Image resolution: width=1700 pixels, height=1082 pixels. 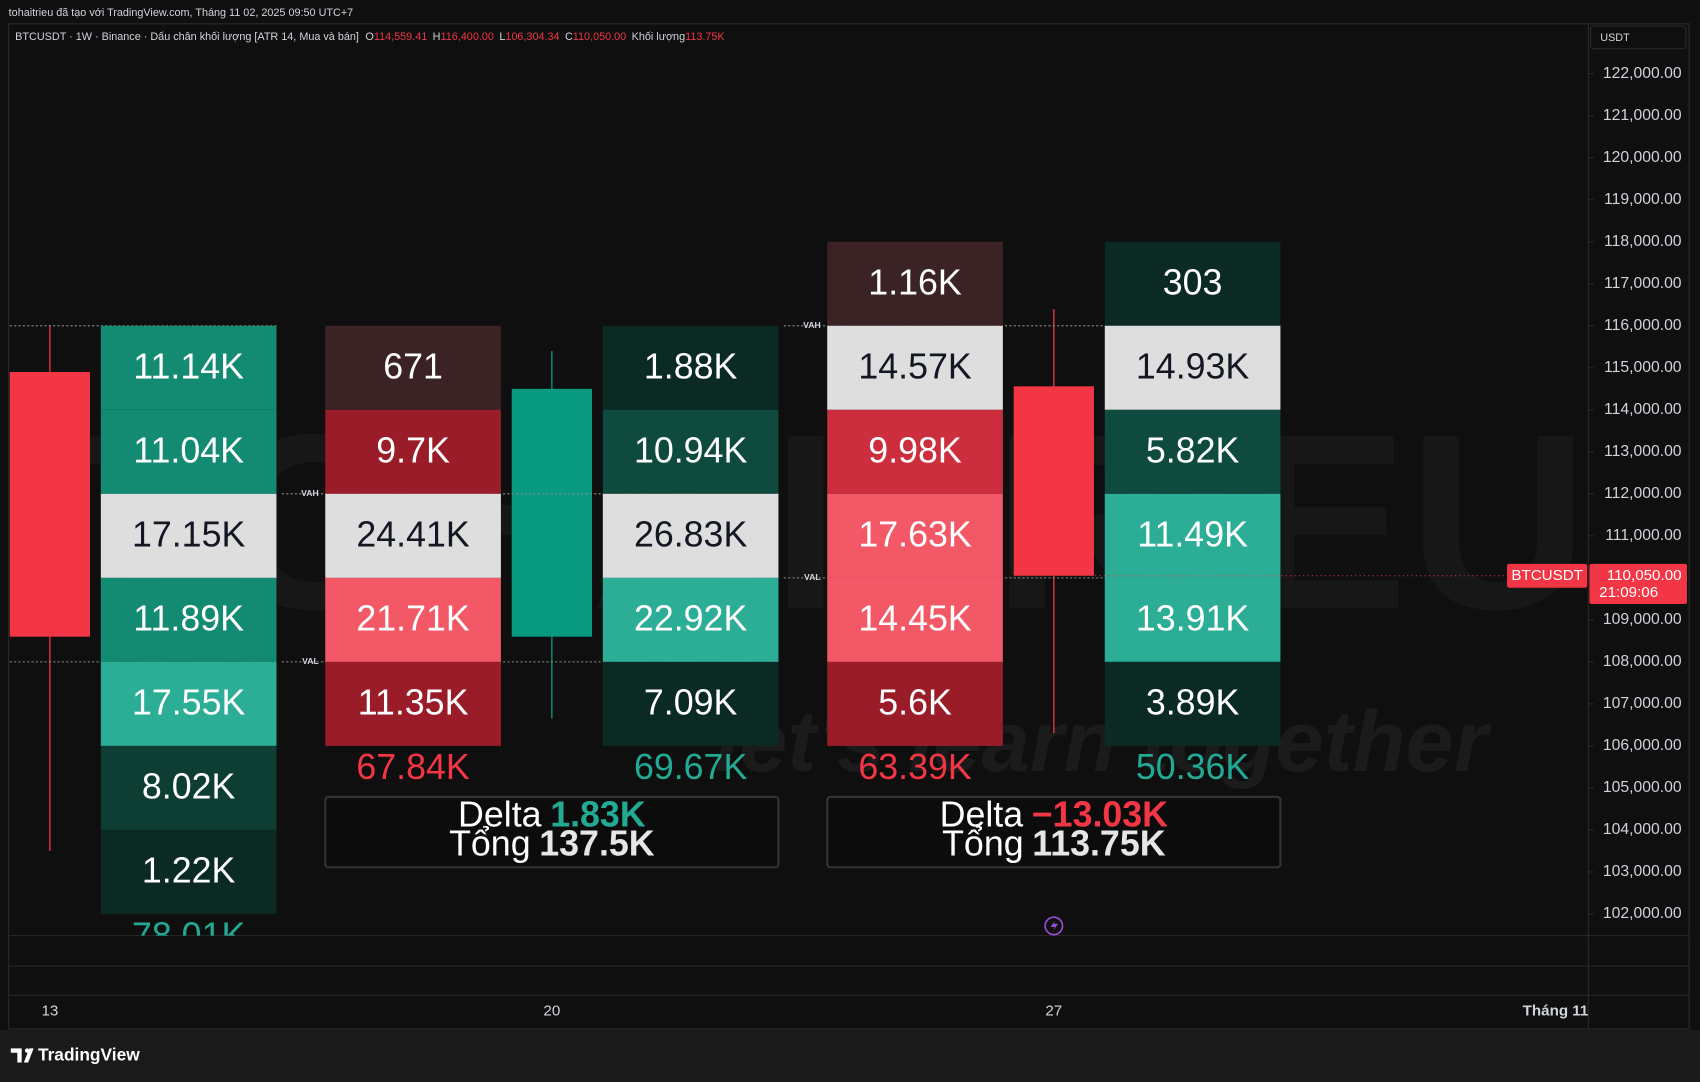 What do you see at coordinates (599, 37) in the screenshot?
I see `legend-value: 110,050.00` at bounding box center [599, 37].